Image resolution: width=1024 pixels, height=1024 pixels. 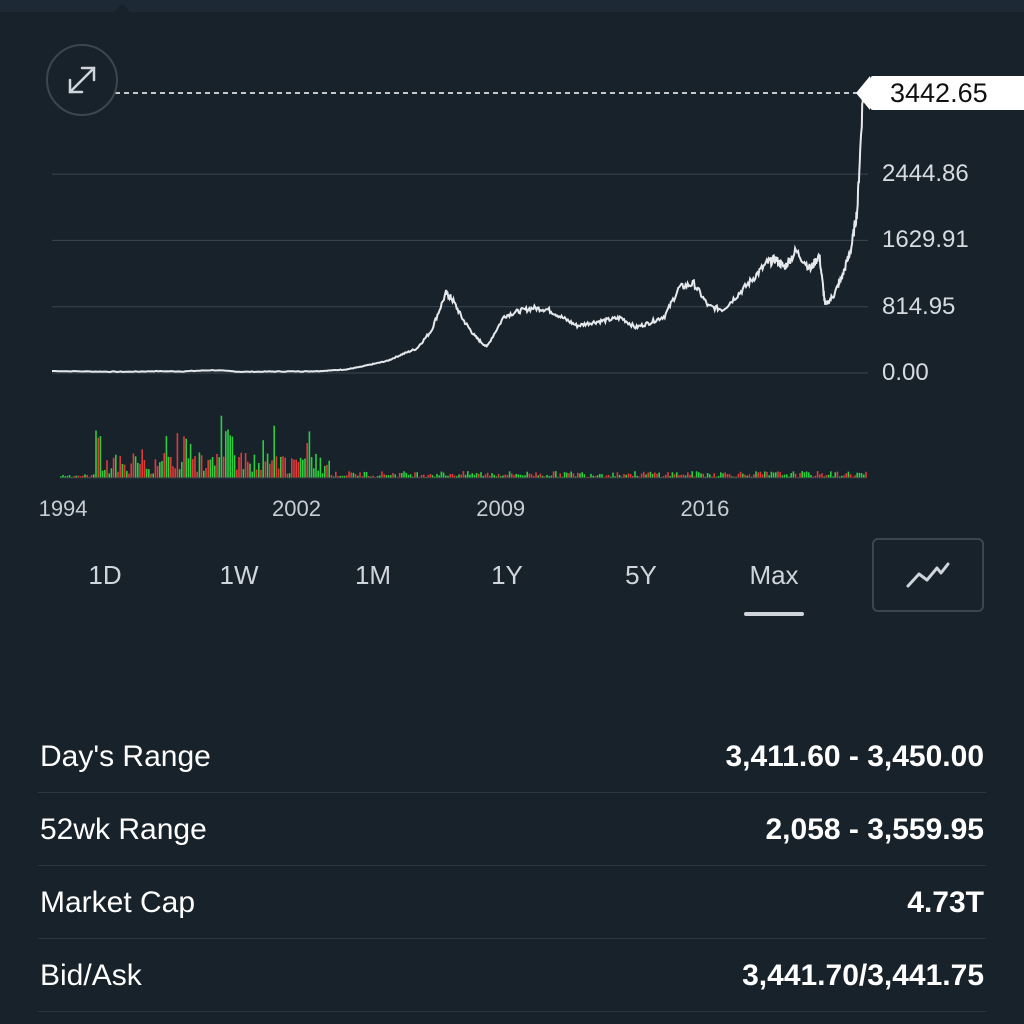 What do you see at coordinates (774, 614) in the screenshot?
I see `active-range-indicator` at bounding box center [774, 614].